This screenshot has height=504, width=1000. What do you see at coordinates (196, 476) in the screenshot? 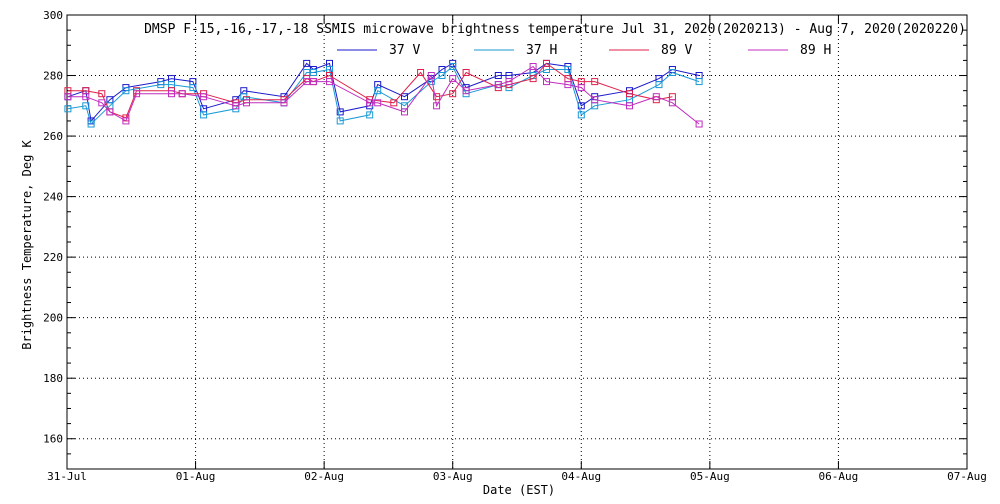
I see `x-tick-label: 01-Aug` at bounding box center [196, 476].